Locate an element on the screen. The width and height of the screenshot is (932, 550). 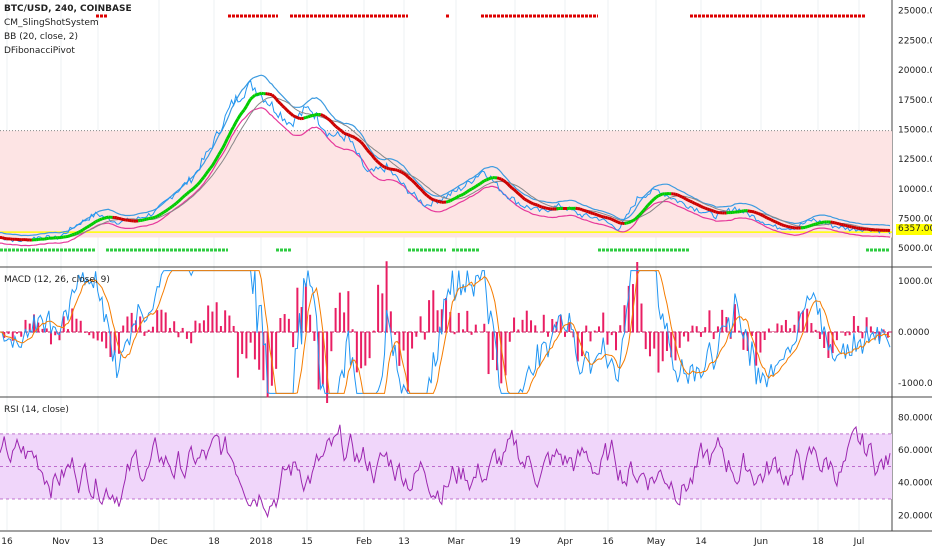
macd-label: MACD (12, 26, close, 9) is located at coordinates (57, 280).